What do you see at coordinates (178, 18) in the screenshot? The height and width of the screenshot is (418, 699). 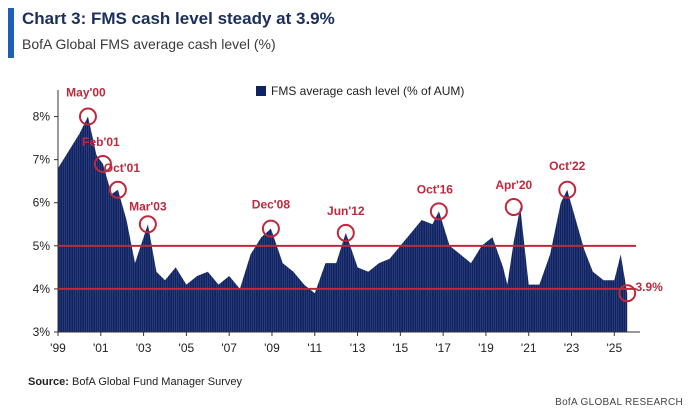 I see `chart-title: Chart 3: FMS cash level steady at 3.9%` at bounding box center [178, 18].